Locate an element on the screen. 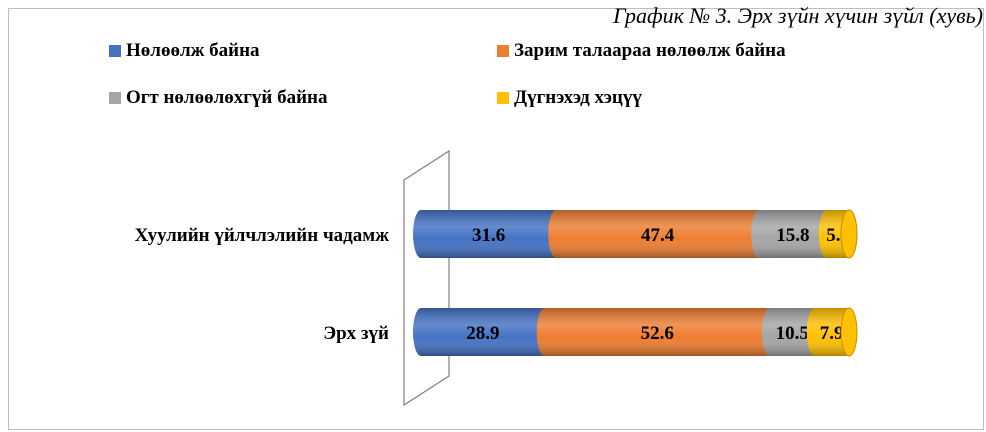 The image size is (986, 432). axis-wall is located at coordinates (426, 278).